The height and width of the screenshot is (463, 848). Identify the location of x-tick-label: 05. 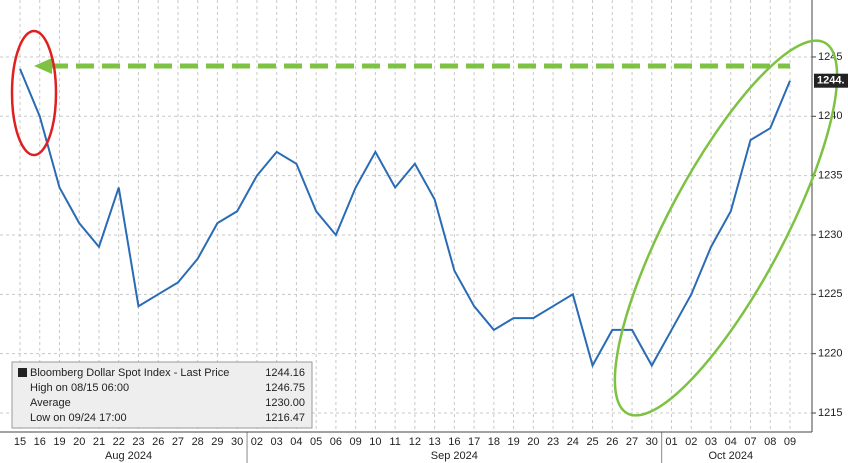
(316, 442).